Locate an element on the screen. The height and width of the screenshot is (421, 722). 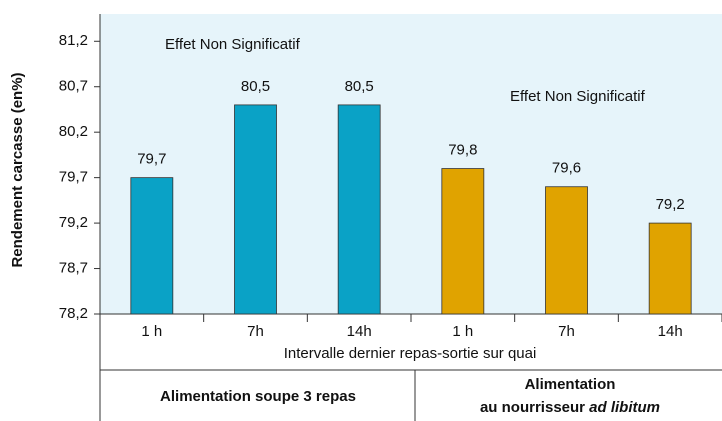
y-tick-label: 79,7 is located at coordinates (73, 177).